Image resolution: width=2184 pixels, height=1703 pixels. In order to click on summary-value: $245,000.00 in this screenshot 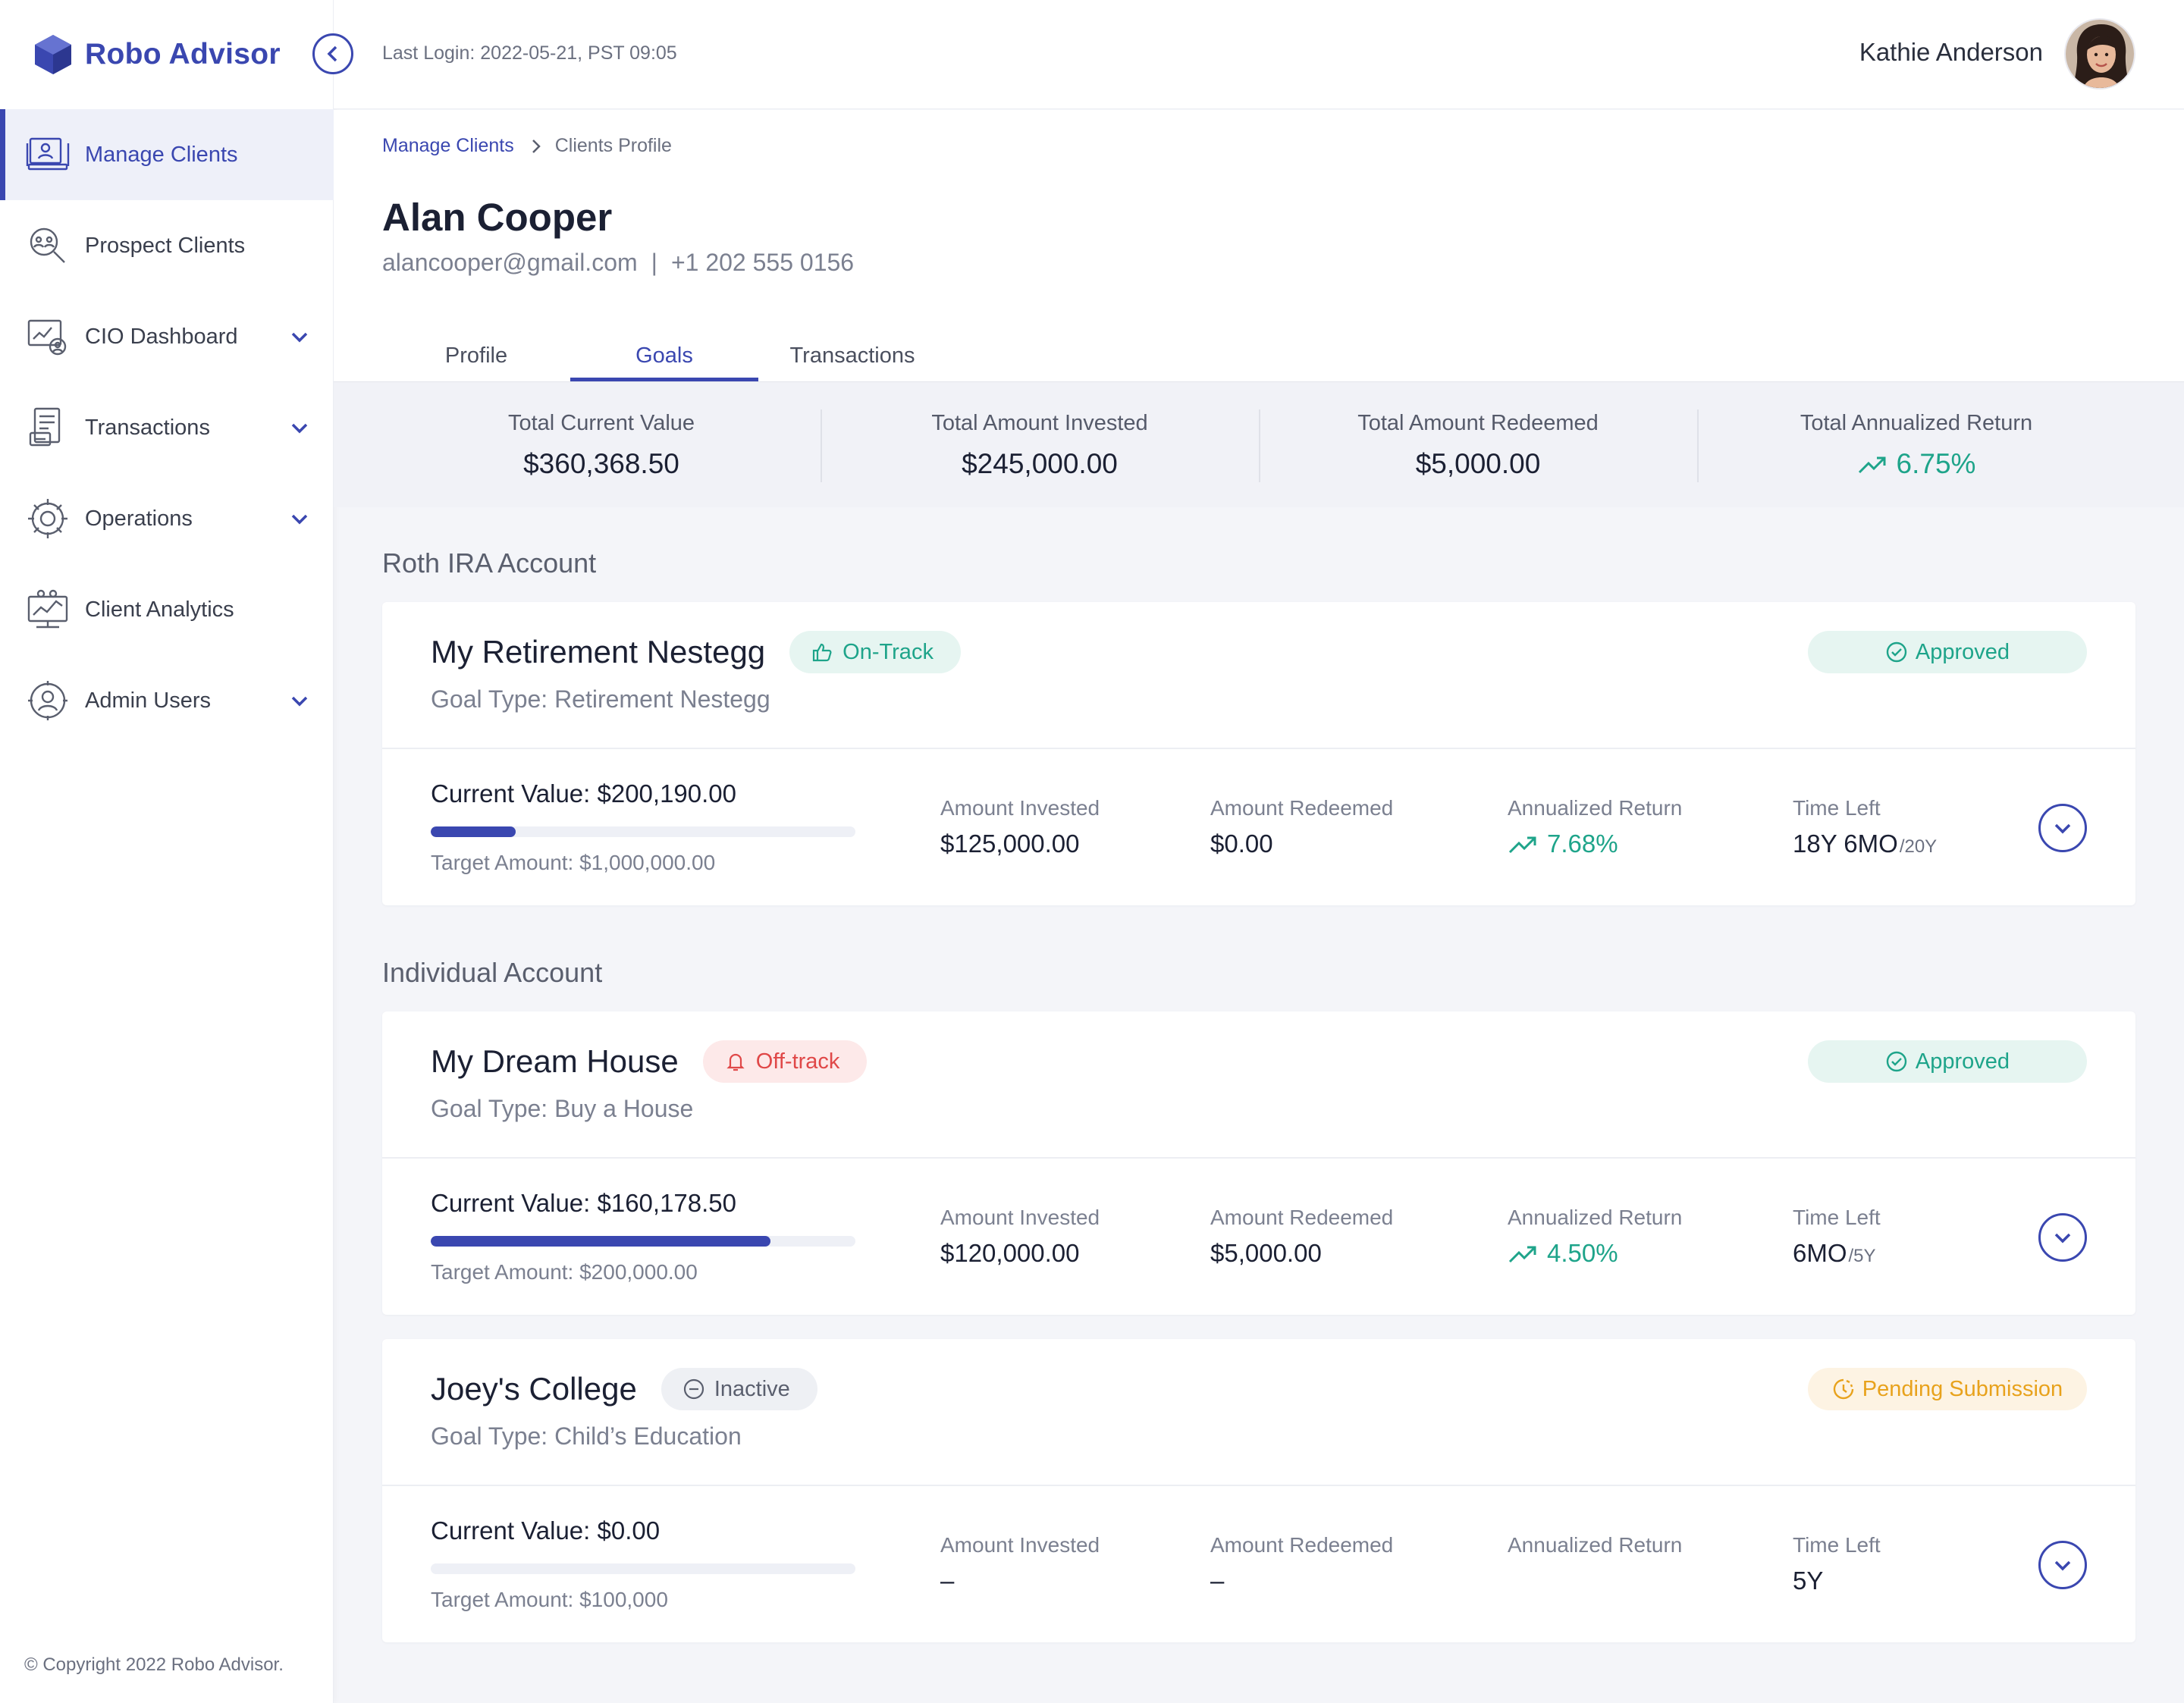, I will do `click(1040, 463)`.